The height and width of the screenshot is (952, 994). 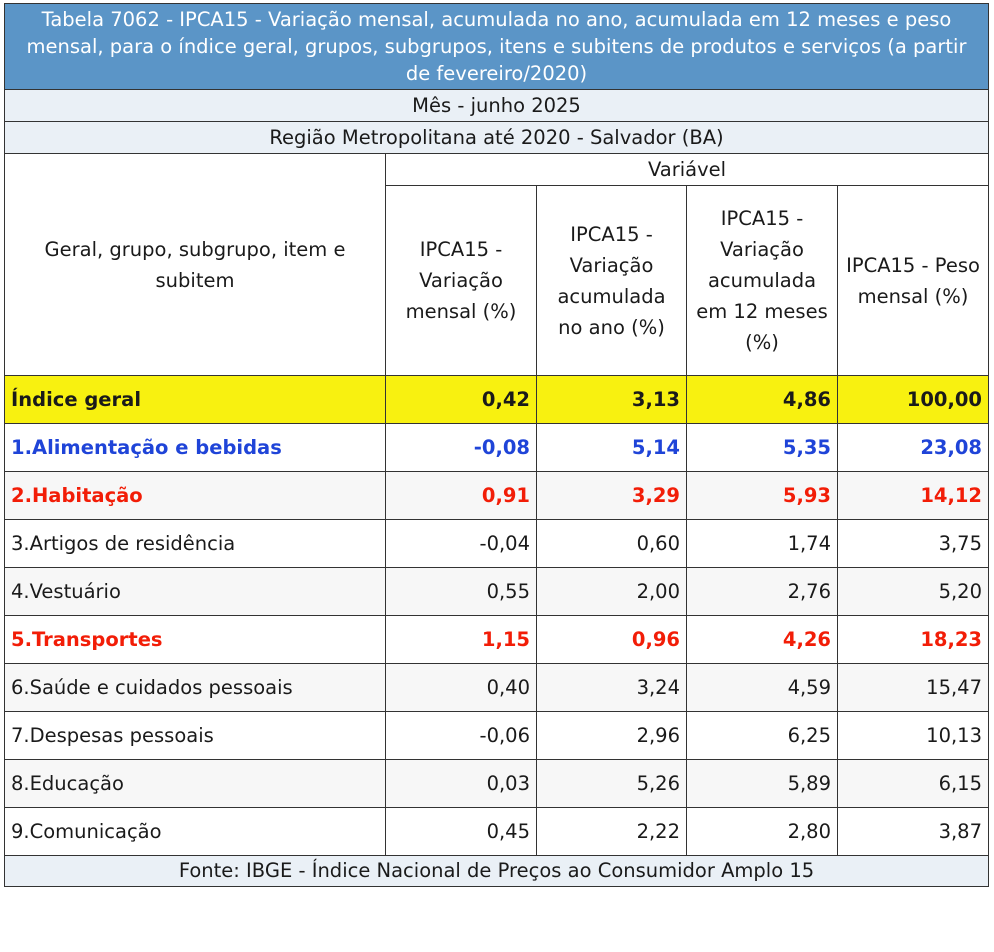 I want to click on table-row-indice-geral: Índice geral 0,42 3,13 4,86 100,00, so click(x=496, y=399).